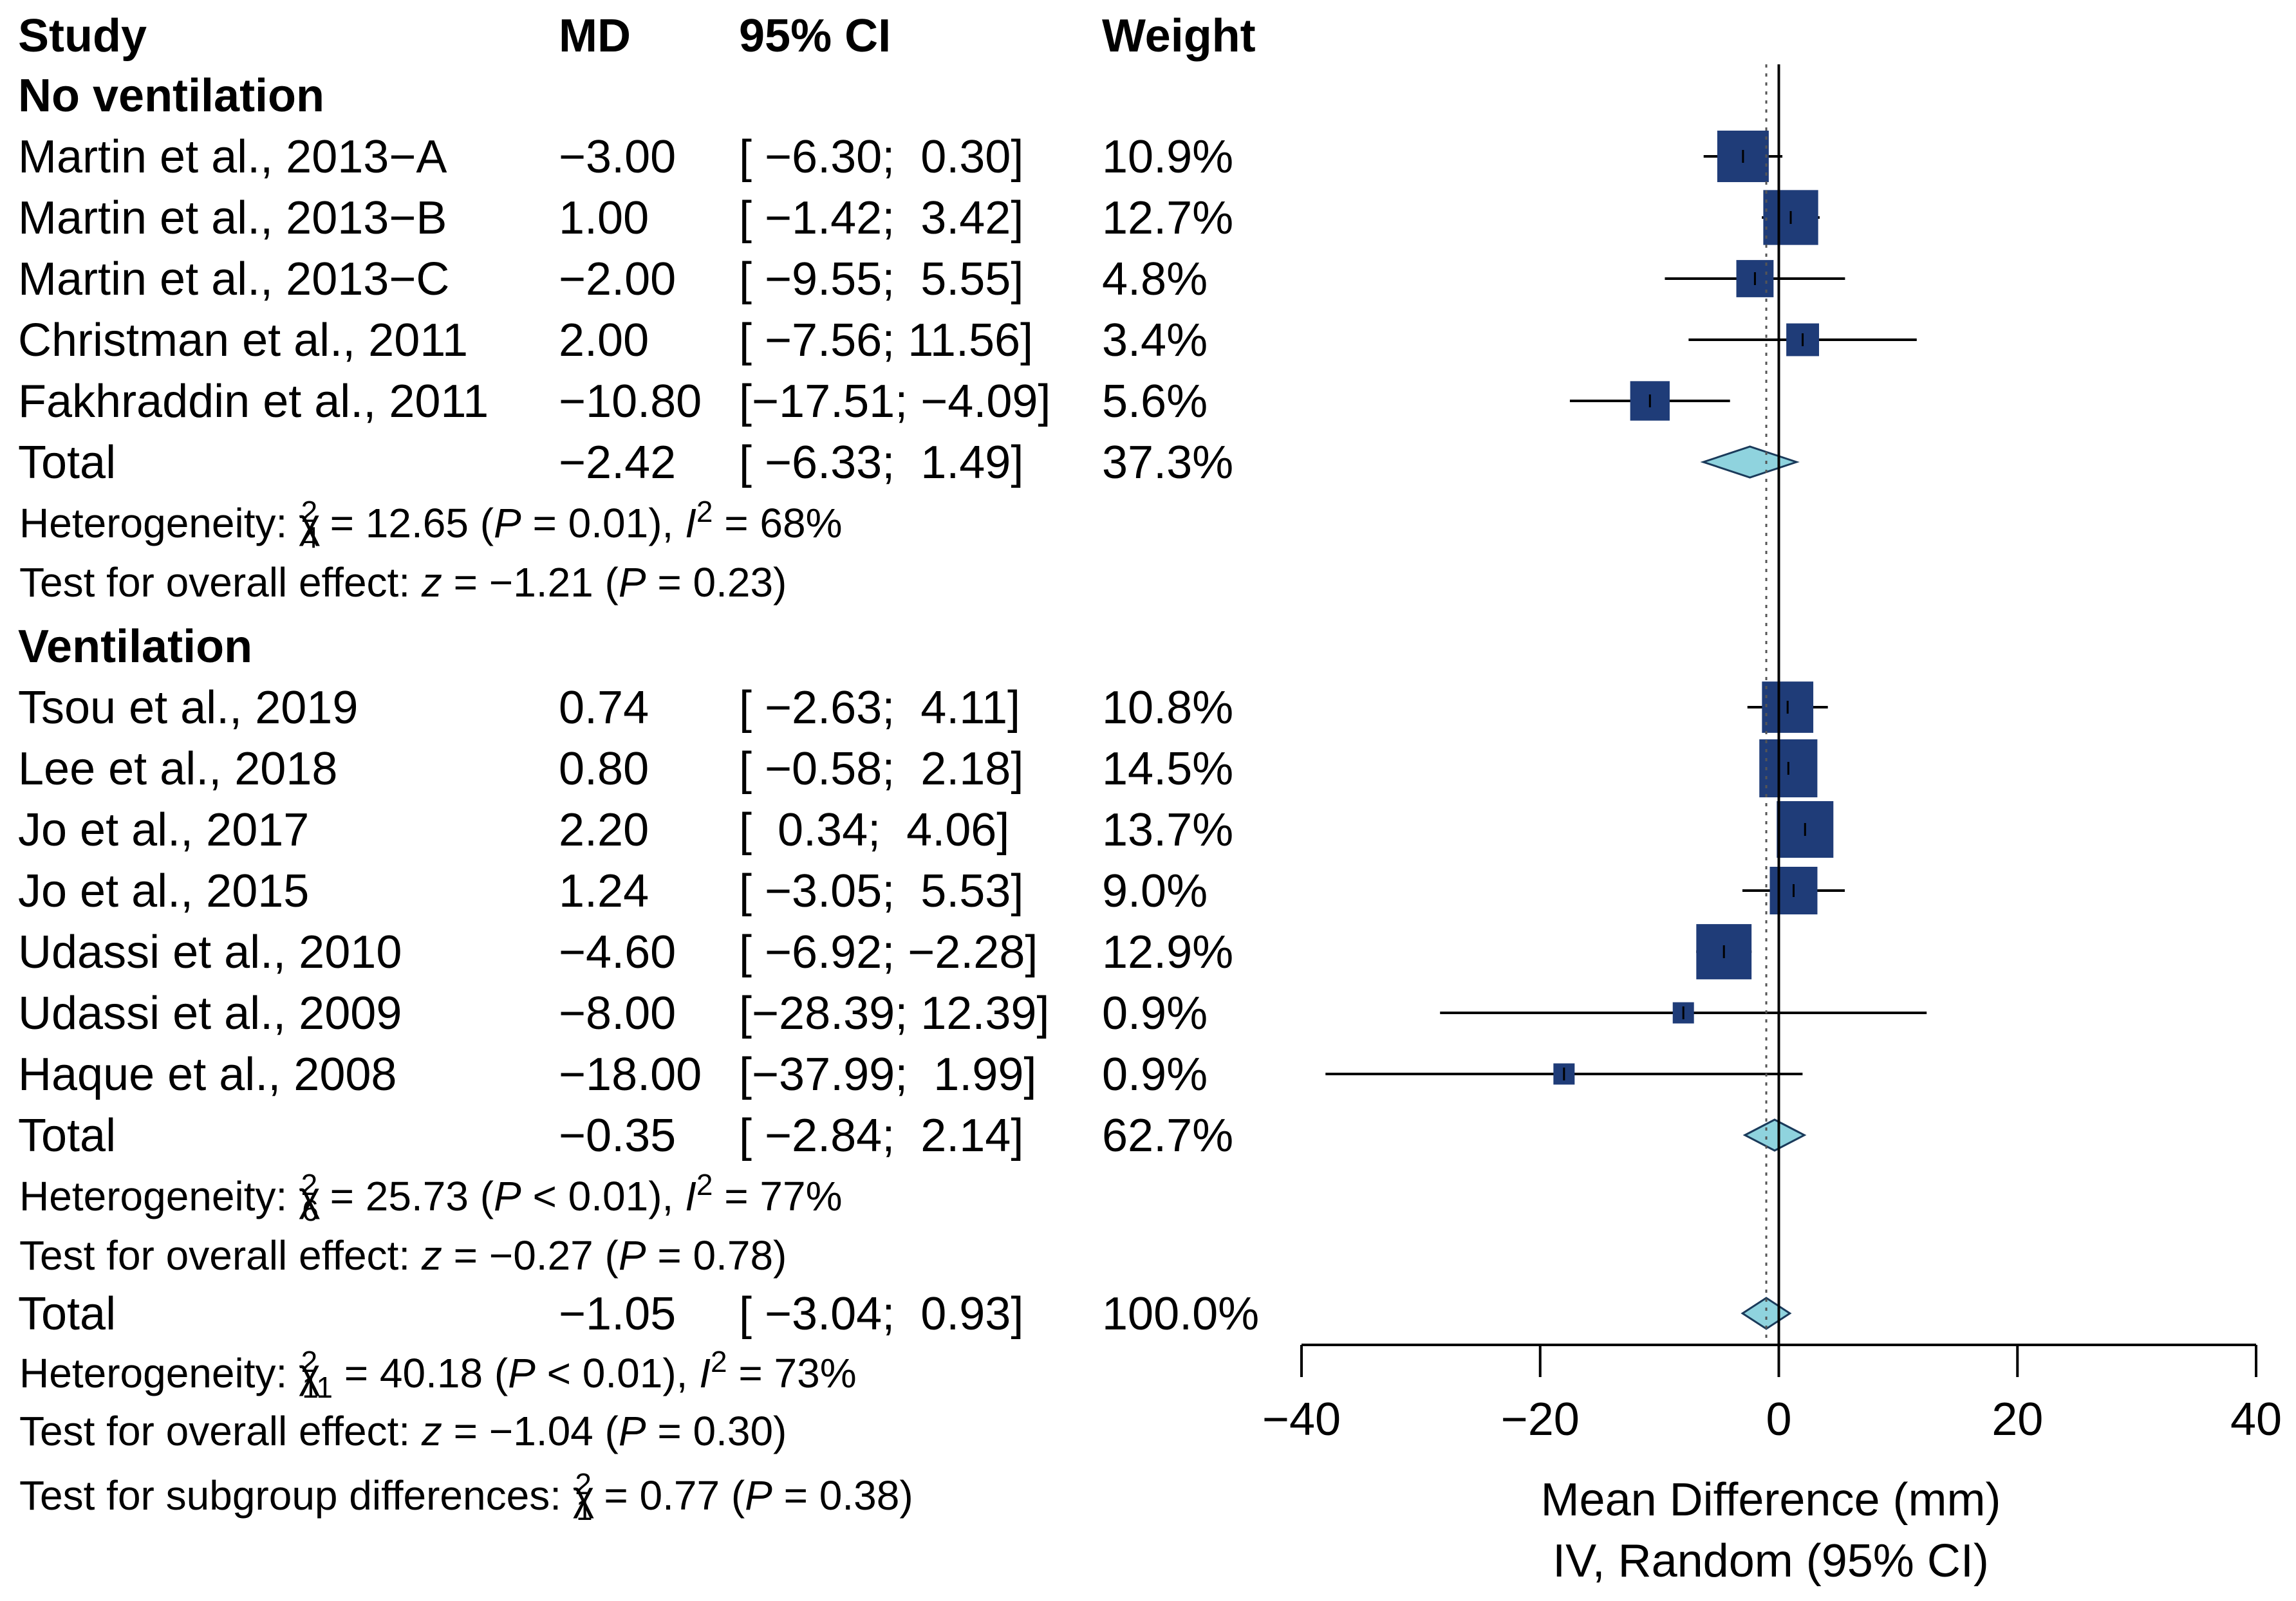  Describe the element at coordinates (507, 523) in the screenshot. I see `group-1-heterogeneity-p-symbol: P` at that location.